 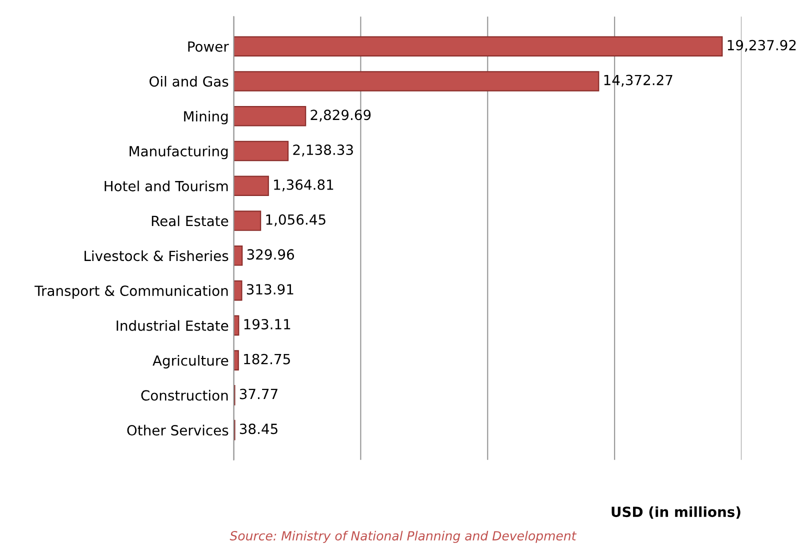 What do you see at coordinates (267, 324) in the screenshot?
I see `data-label: 193.11` at bounding box center [267, 324].